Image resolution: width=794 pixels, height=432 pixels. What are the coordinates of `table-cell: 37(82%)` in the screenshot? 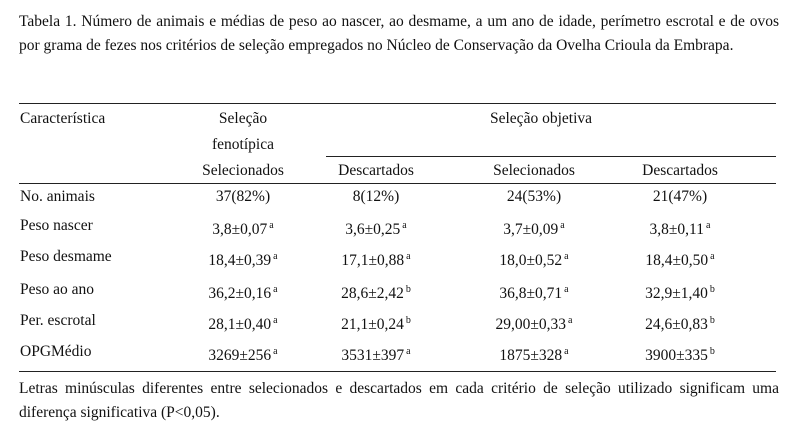 It's located at (243, 197).